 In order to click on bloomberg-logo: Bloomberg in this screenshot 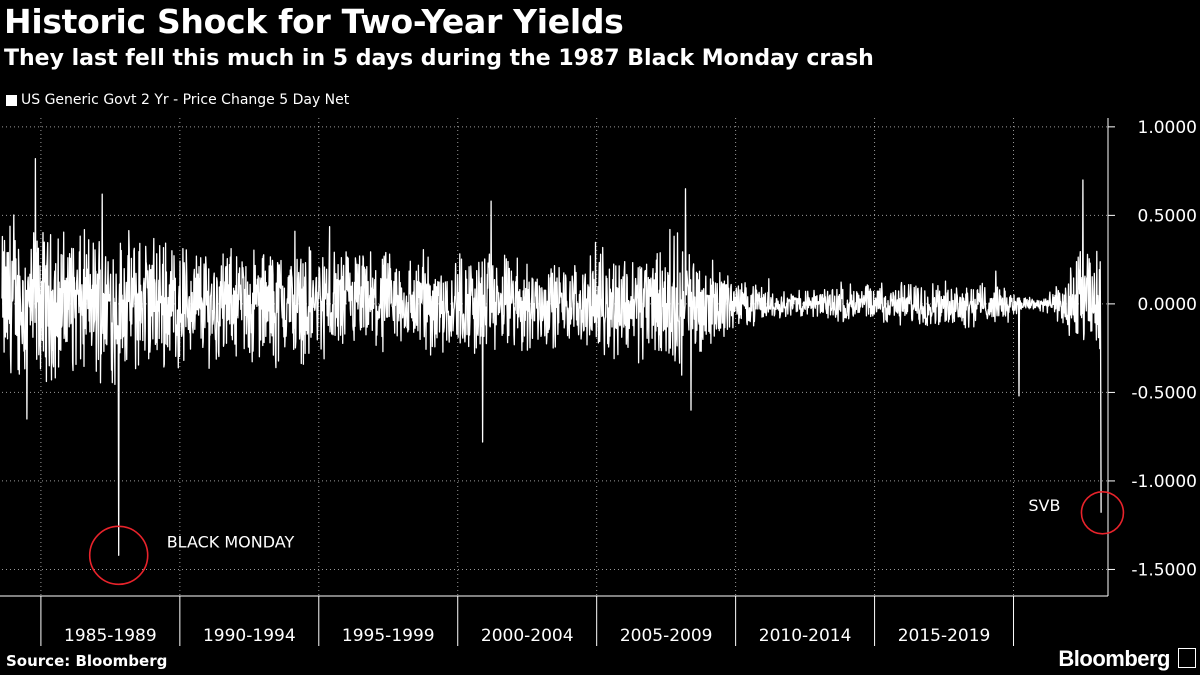, I will do `click(1114, 658)`.